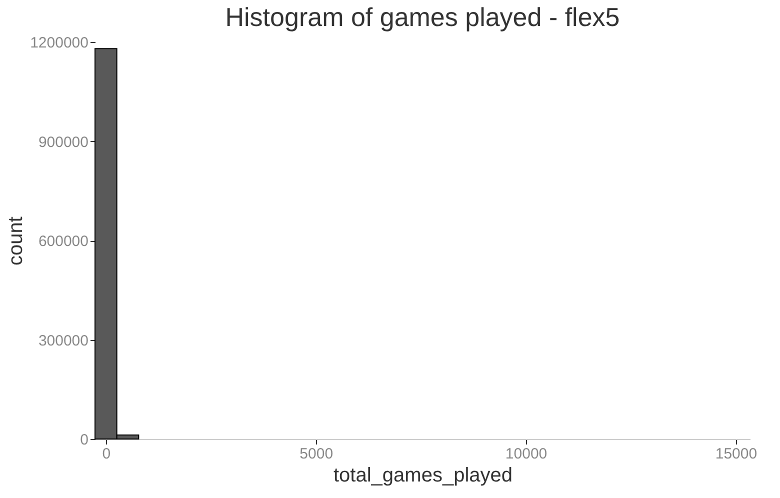 The image size is (780, 498). Describe the element at coordinates (63, 341) in the screenshot. I see `y-tick-label: 300000` at that location.